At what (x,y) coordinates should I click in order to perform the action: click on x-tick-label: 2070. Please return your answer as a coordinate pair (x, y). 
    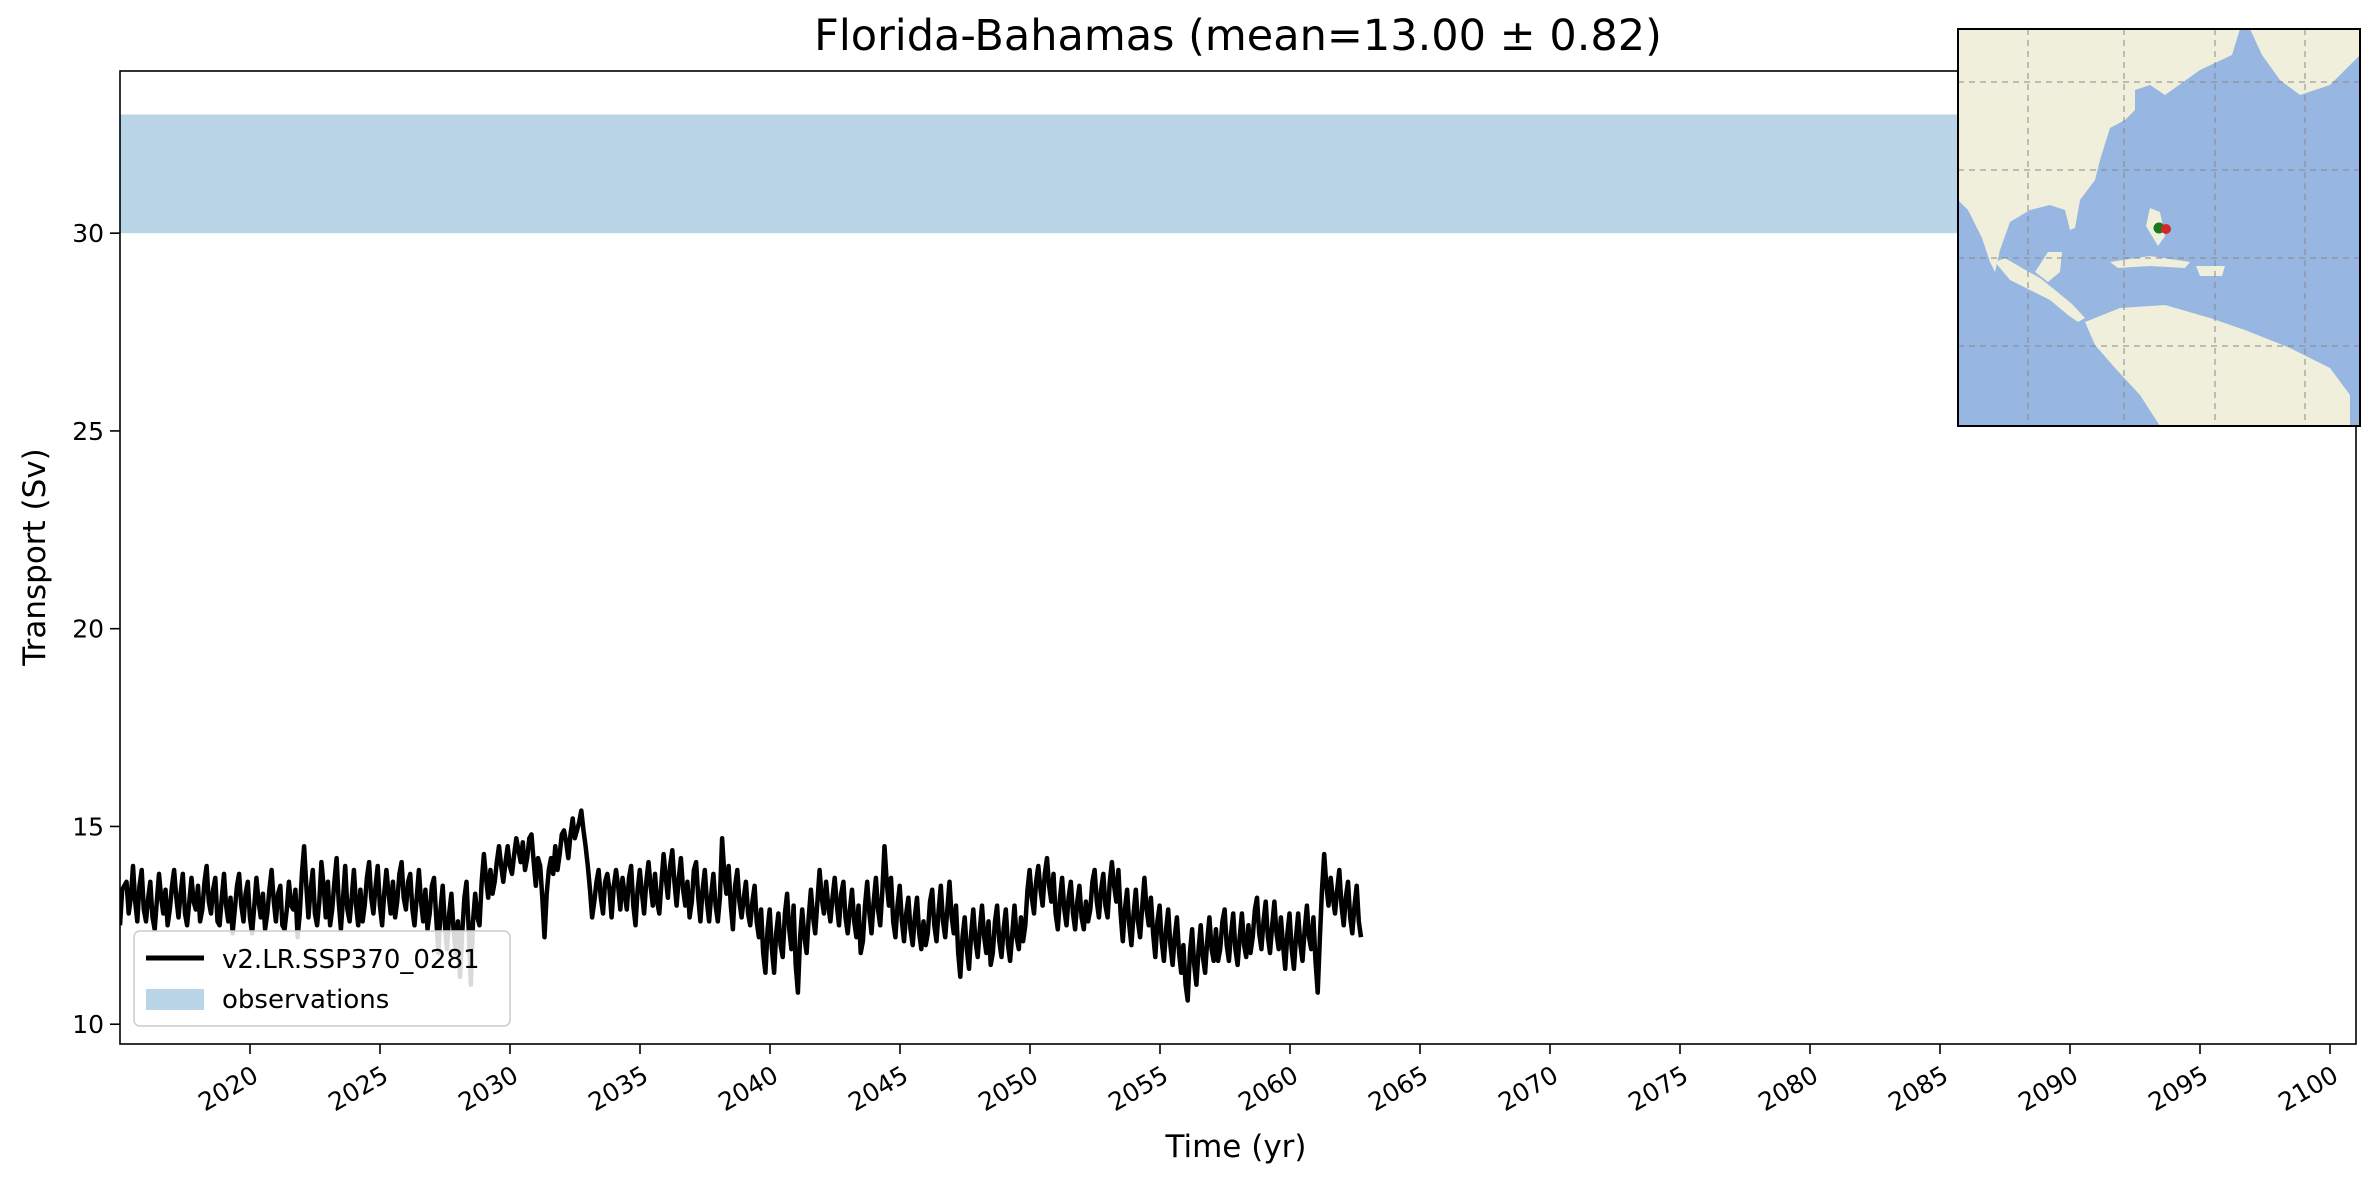
    Looking at the image, I should click on (1528, 1088).